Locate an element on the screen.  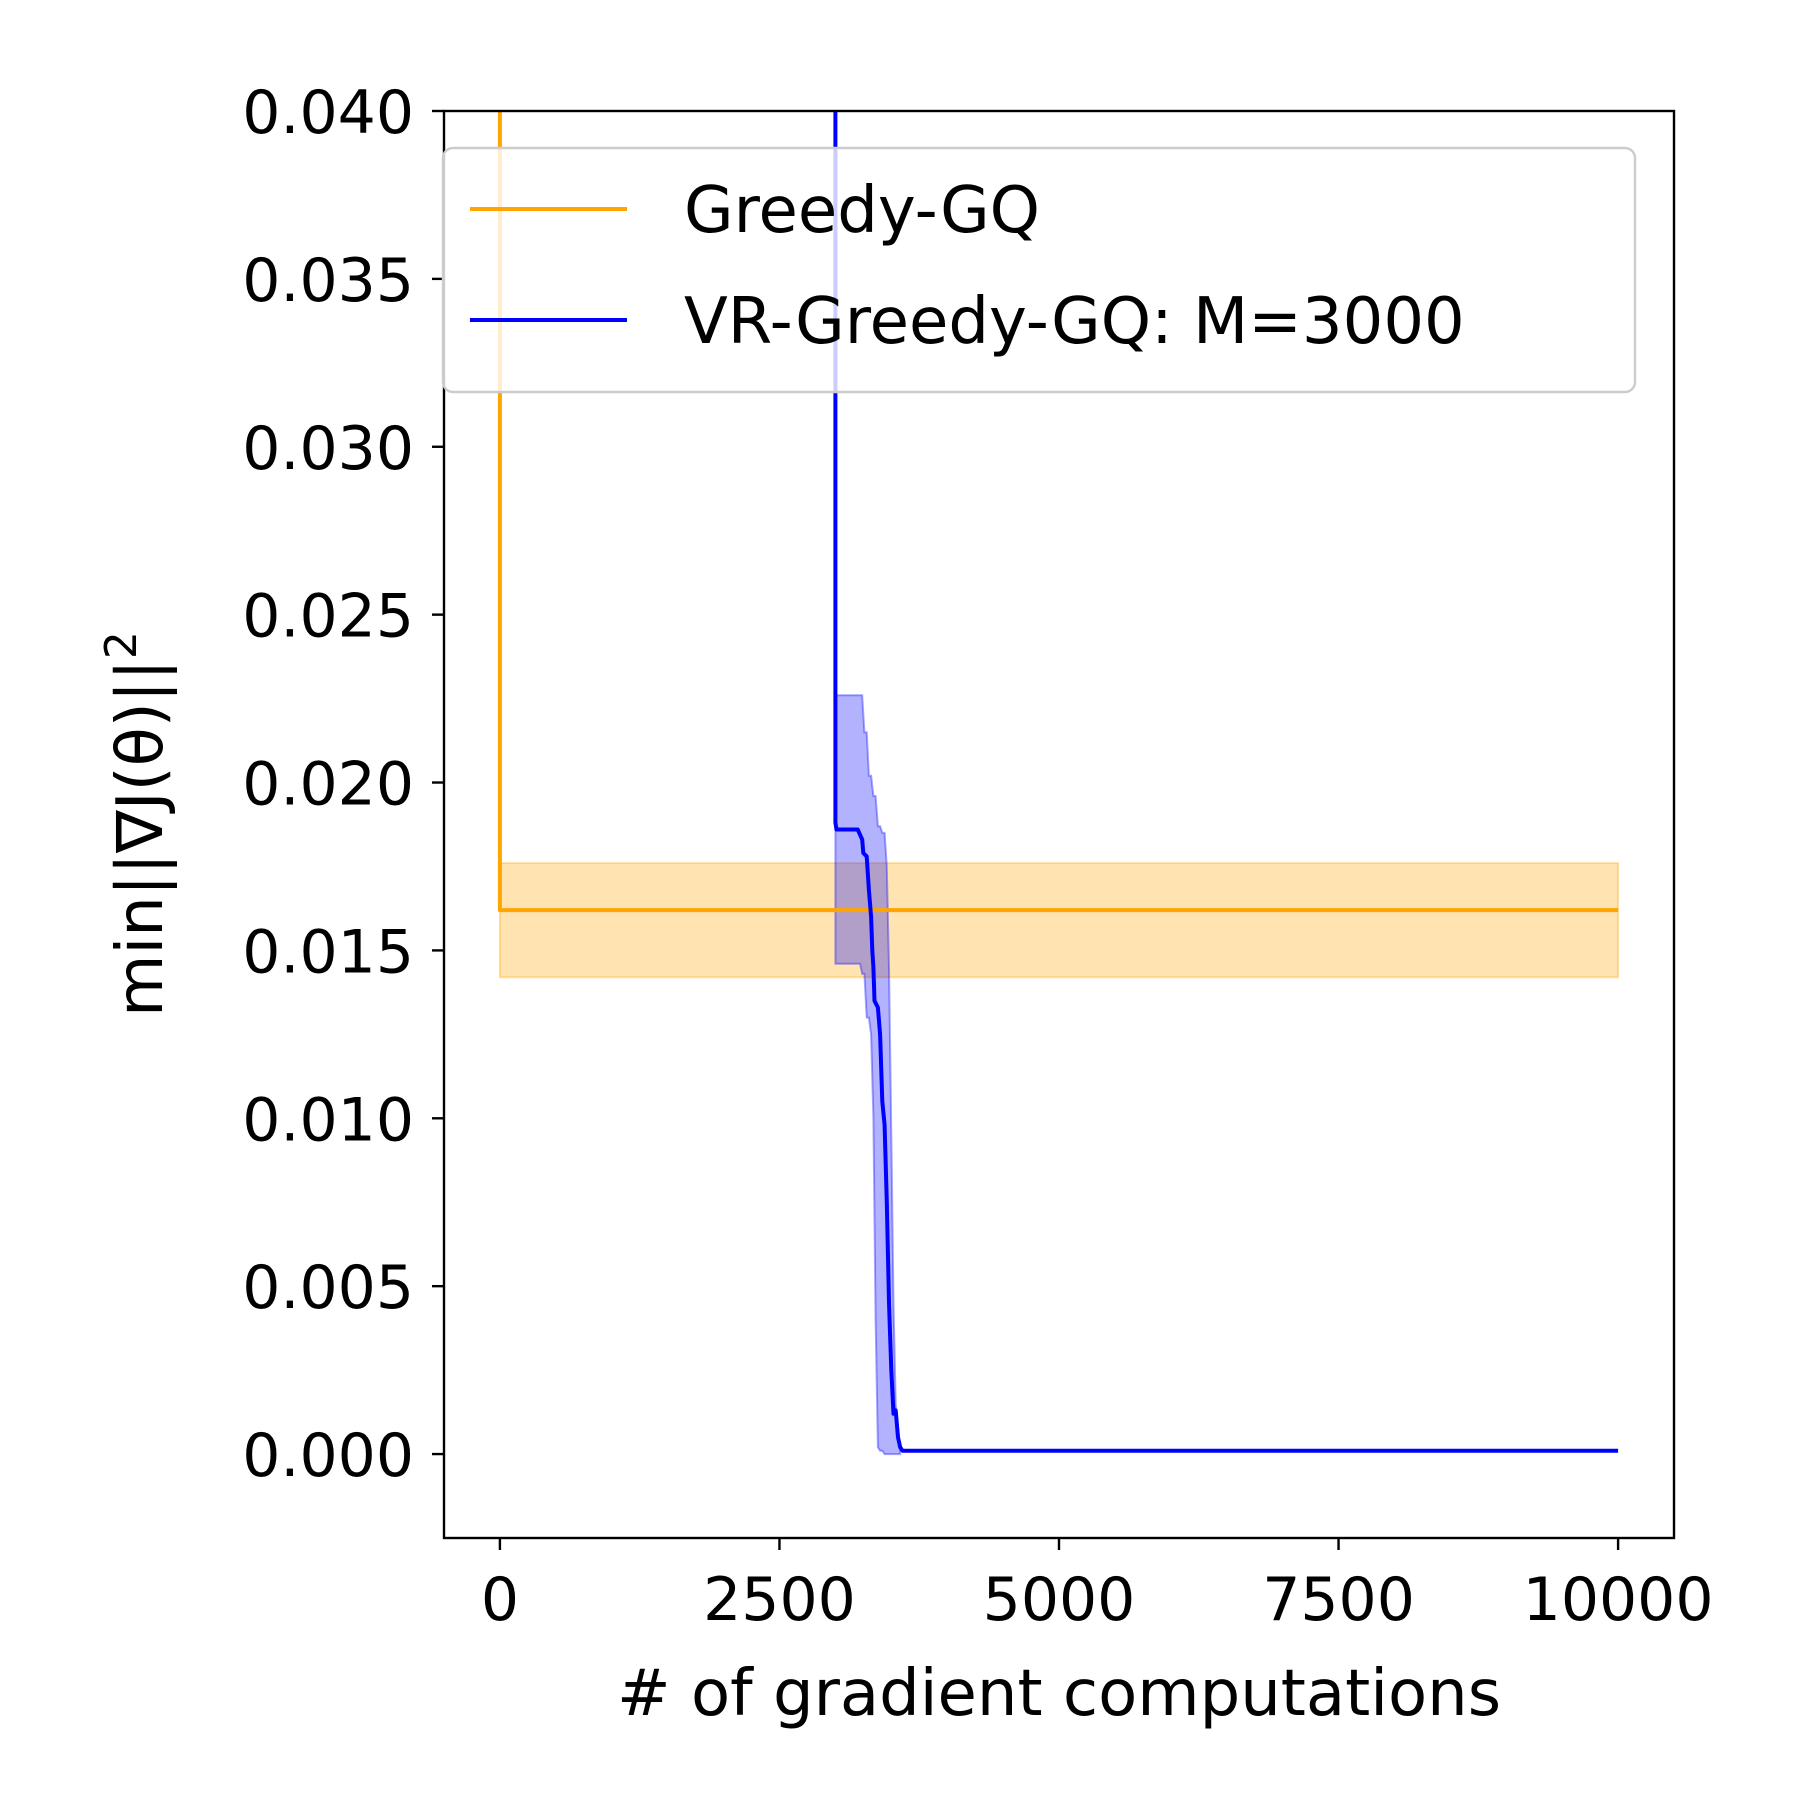
x-axis-label: # of gradient computations is located at coordinates (1059, 1694).